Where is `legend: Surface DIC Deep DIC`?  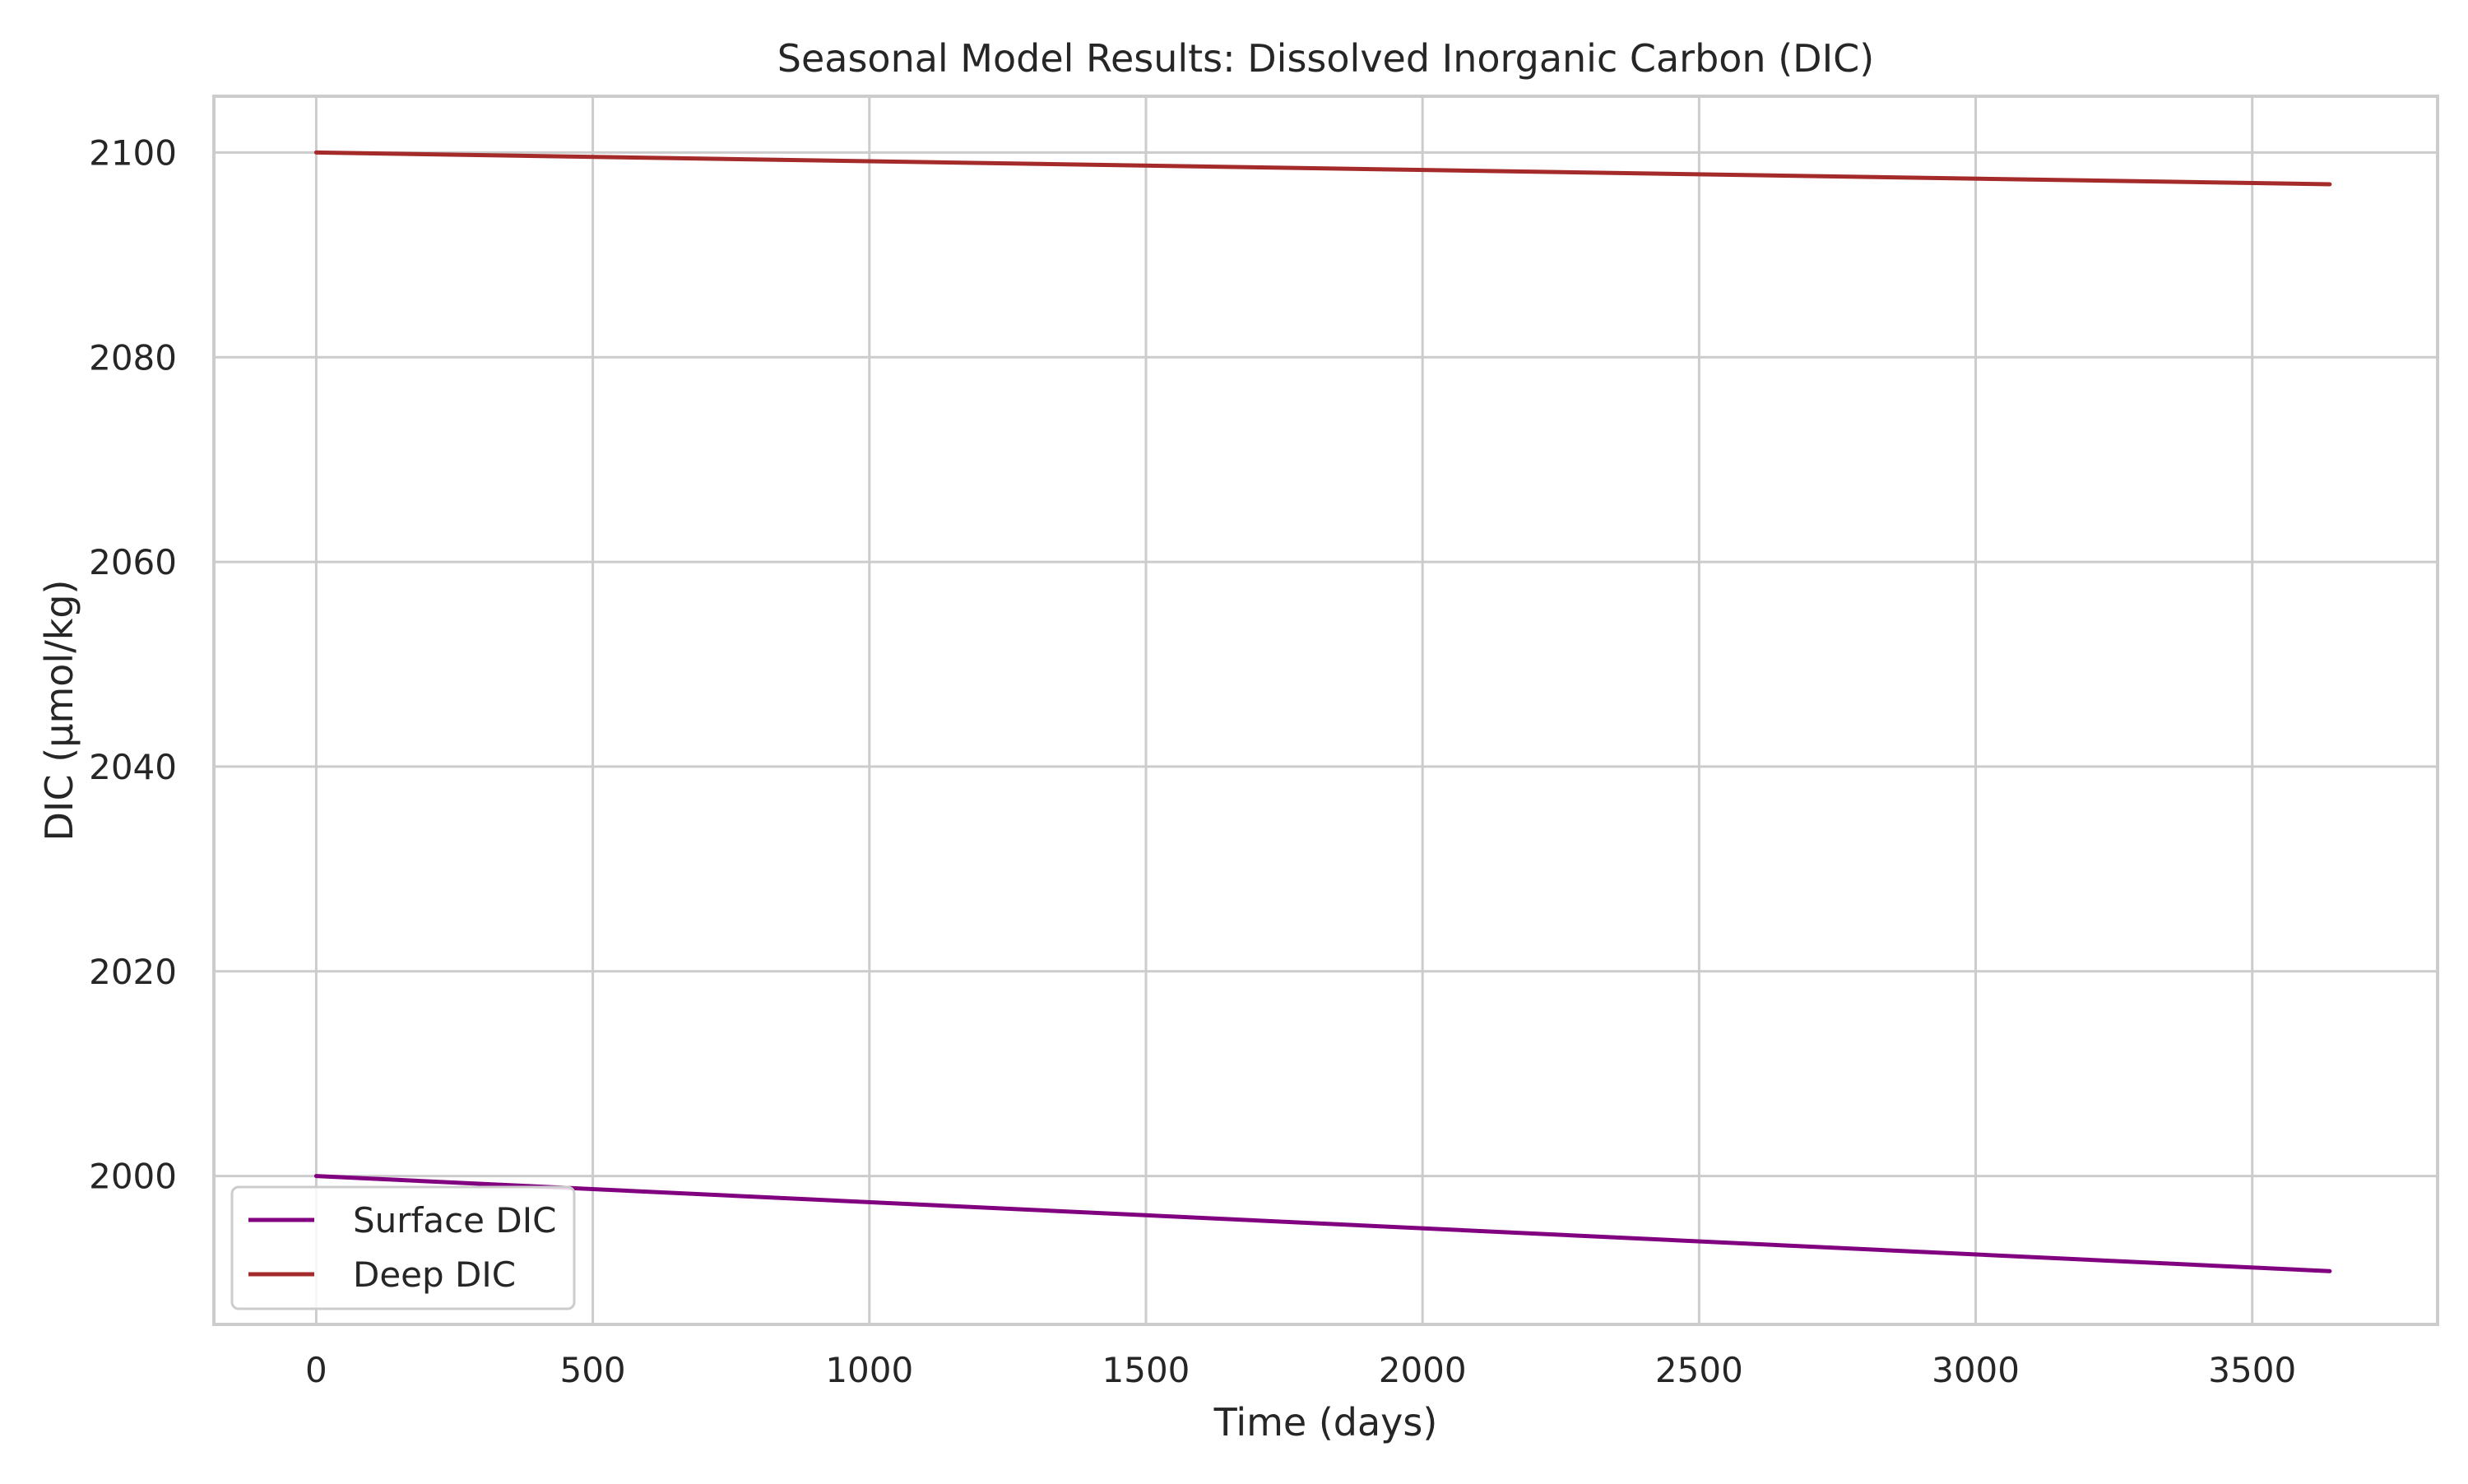
legend: Surface DIC Deep DIC is located at coordinates (403, 1247).